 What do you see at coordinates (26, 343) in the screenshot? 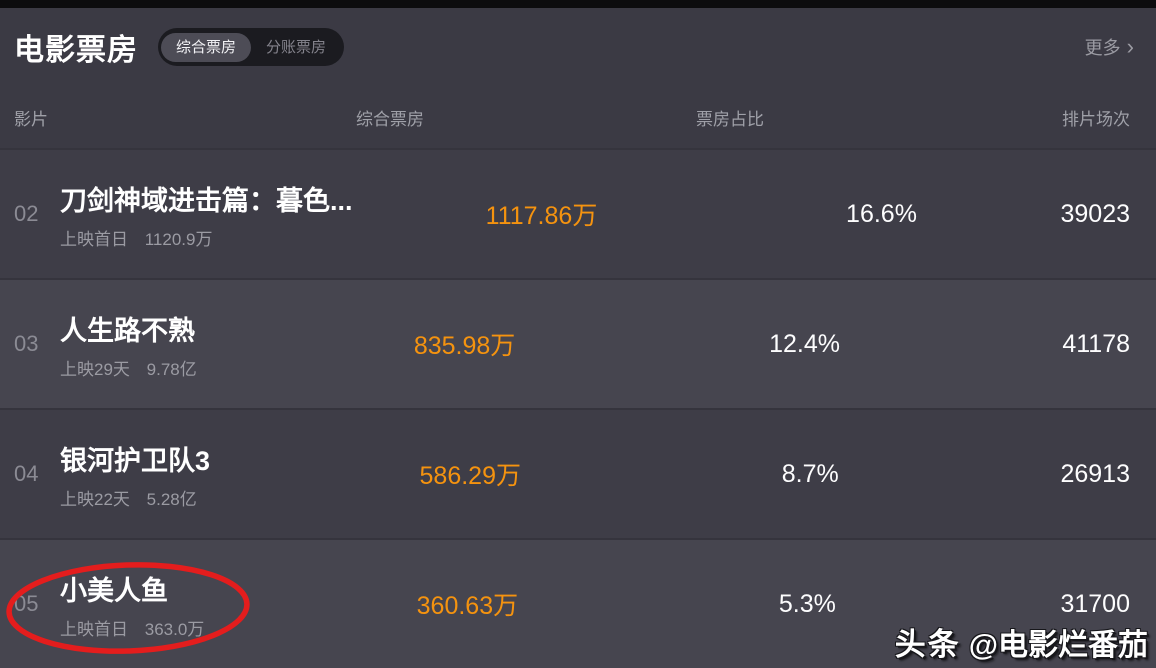
I see `rank-label: 03` at bounding box center [26, 343].